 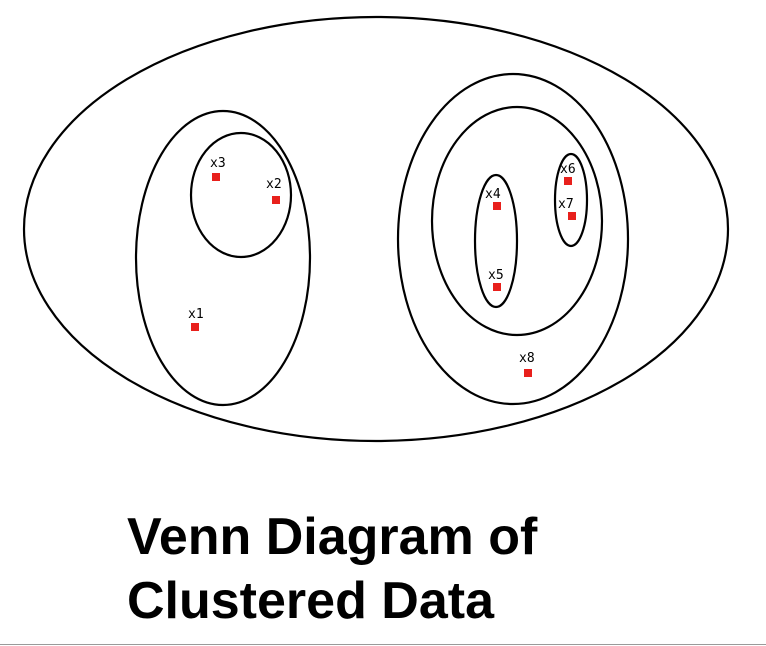 I want to click on point-label: x5, so click(x=496, y=275).